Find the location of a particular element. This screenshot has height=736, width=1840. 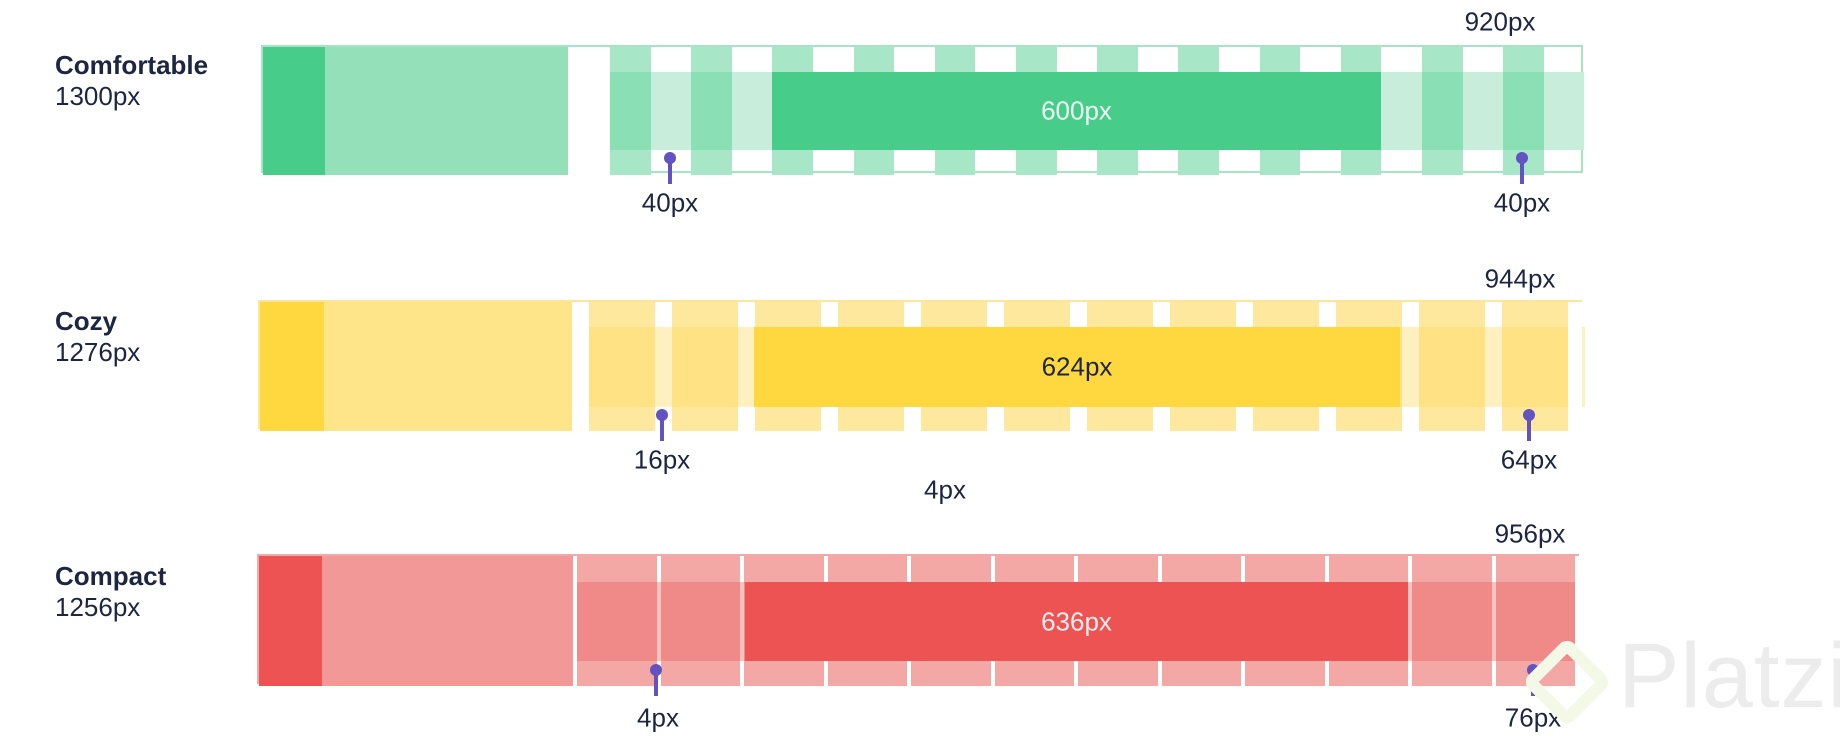

density-name: Compact is located at coordinates (111, 576).